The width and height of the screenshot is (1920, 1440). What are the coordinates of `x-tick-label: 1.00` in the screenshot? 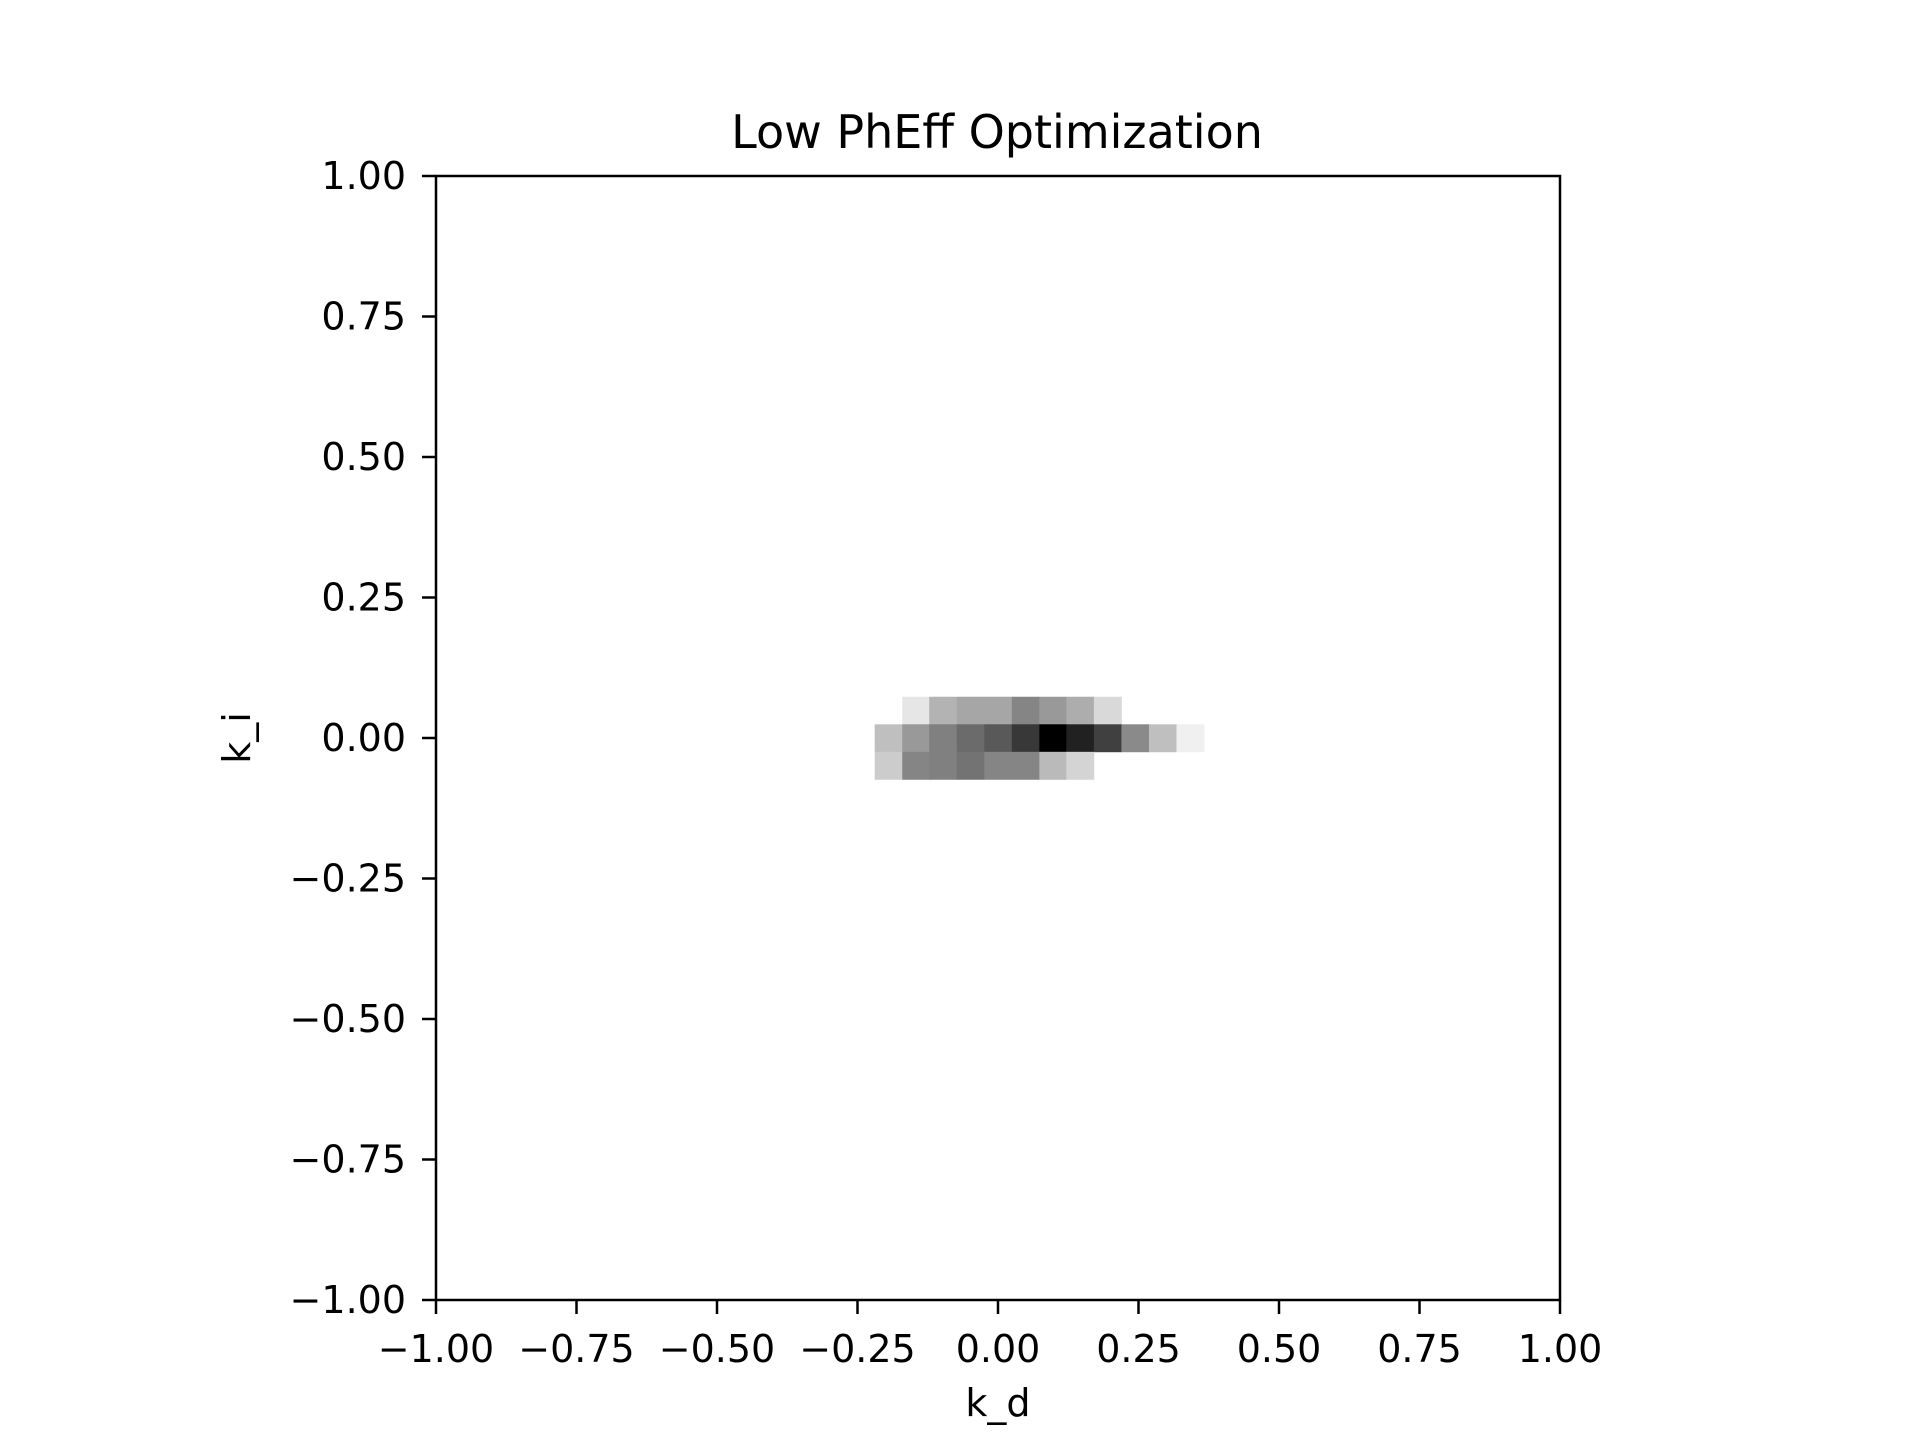 It's located at (1560, 1349).